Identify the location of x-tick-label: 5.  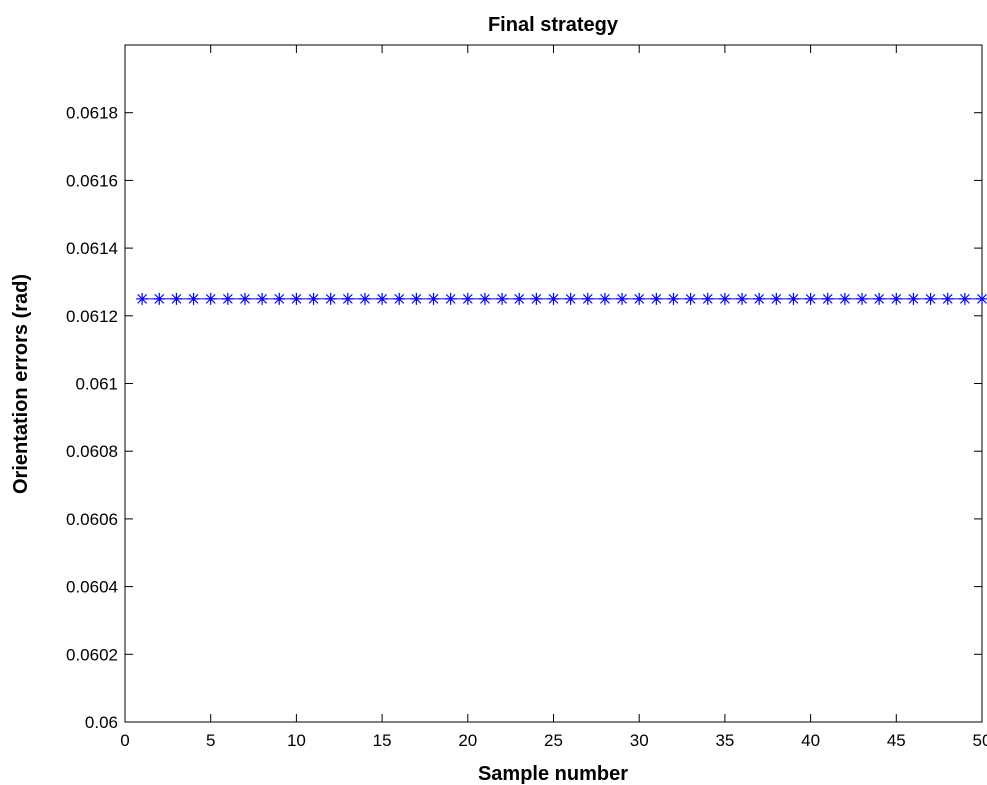
(210, 740).